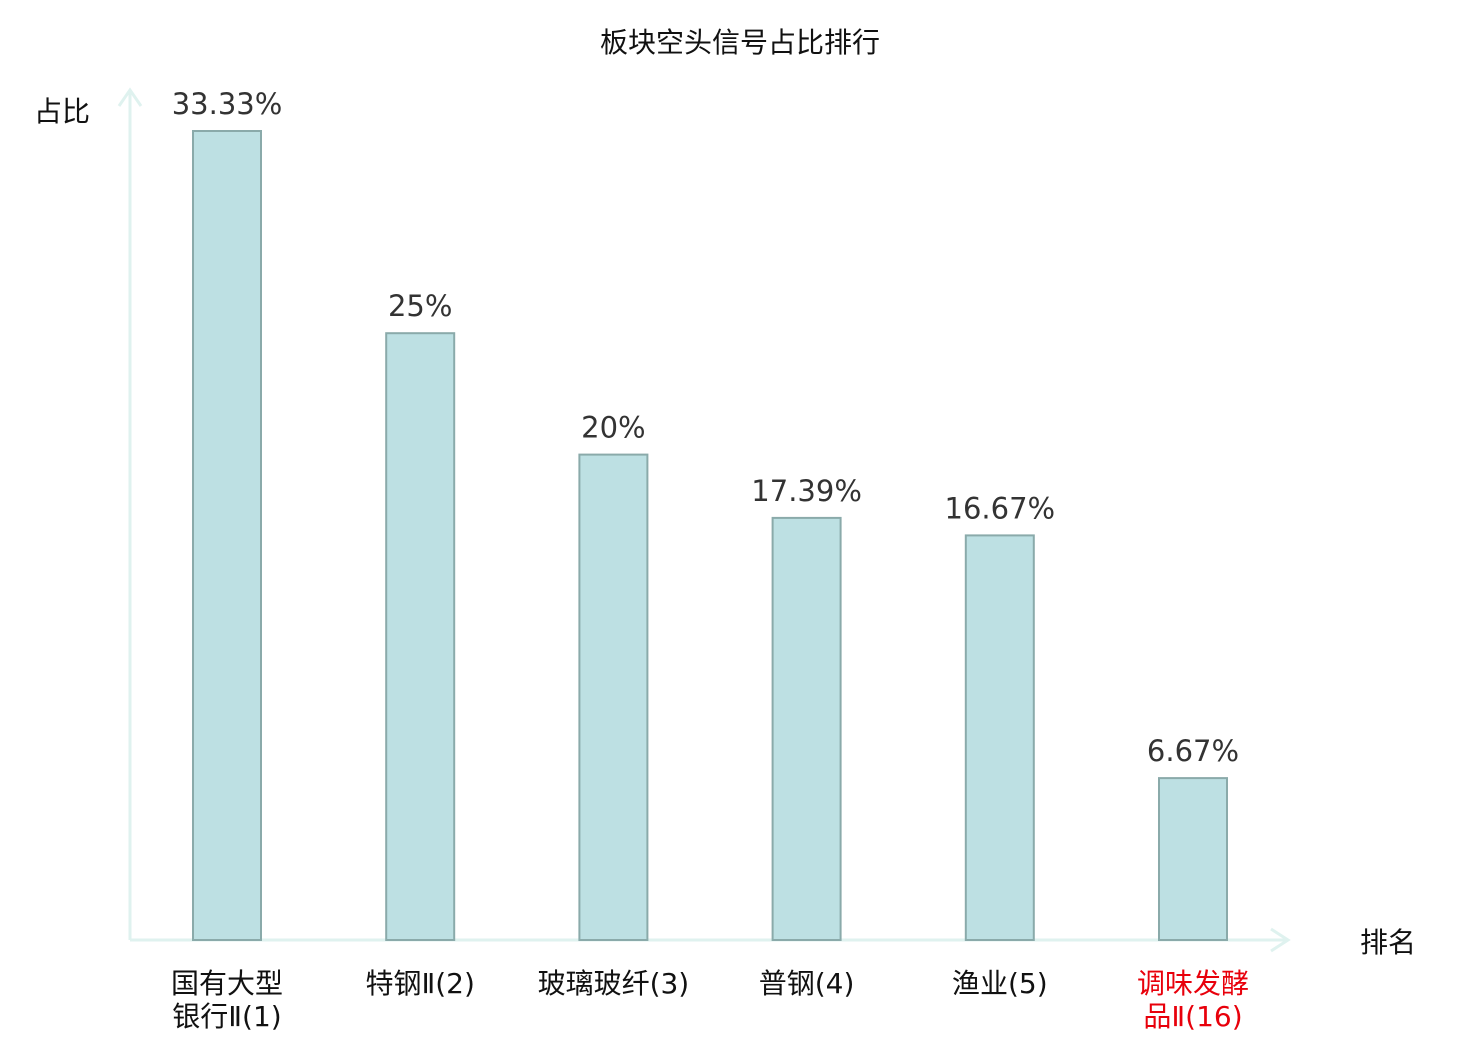  Describe the element at coordinates (1193, 751) in the screenshot. I see `value-label-6: 6.67%` at that location.